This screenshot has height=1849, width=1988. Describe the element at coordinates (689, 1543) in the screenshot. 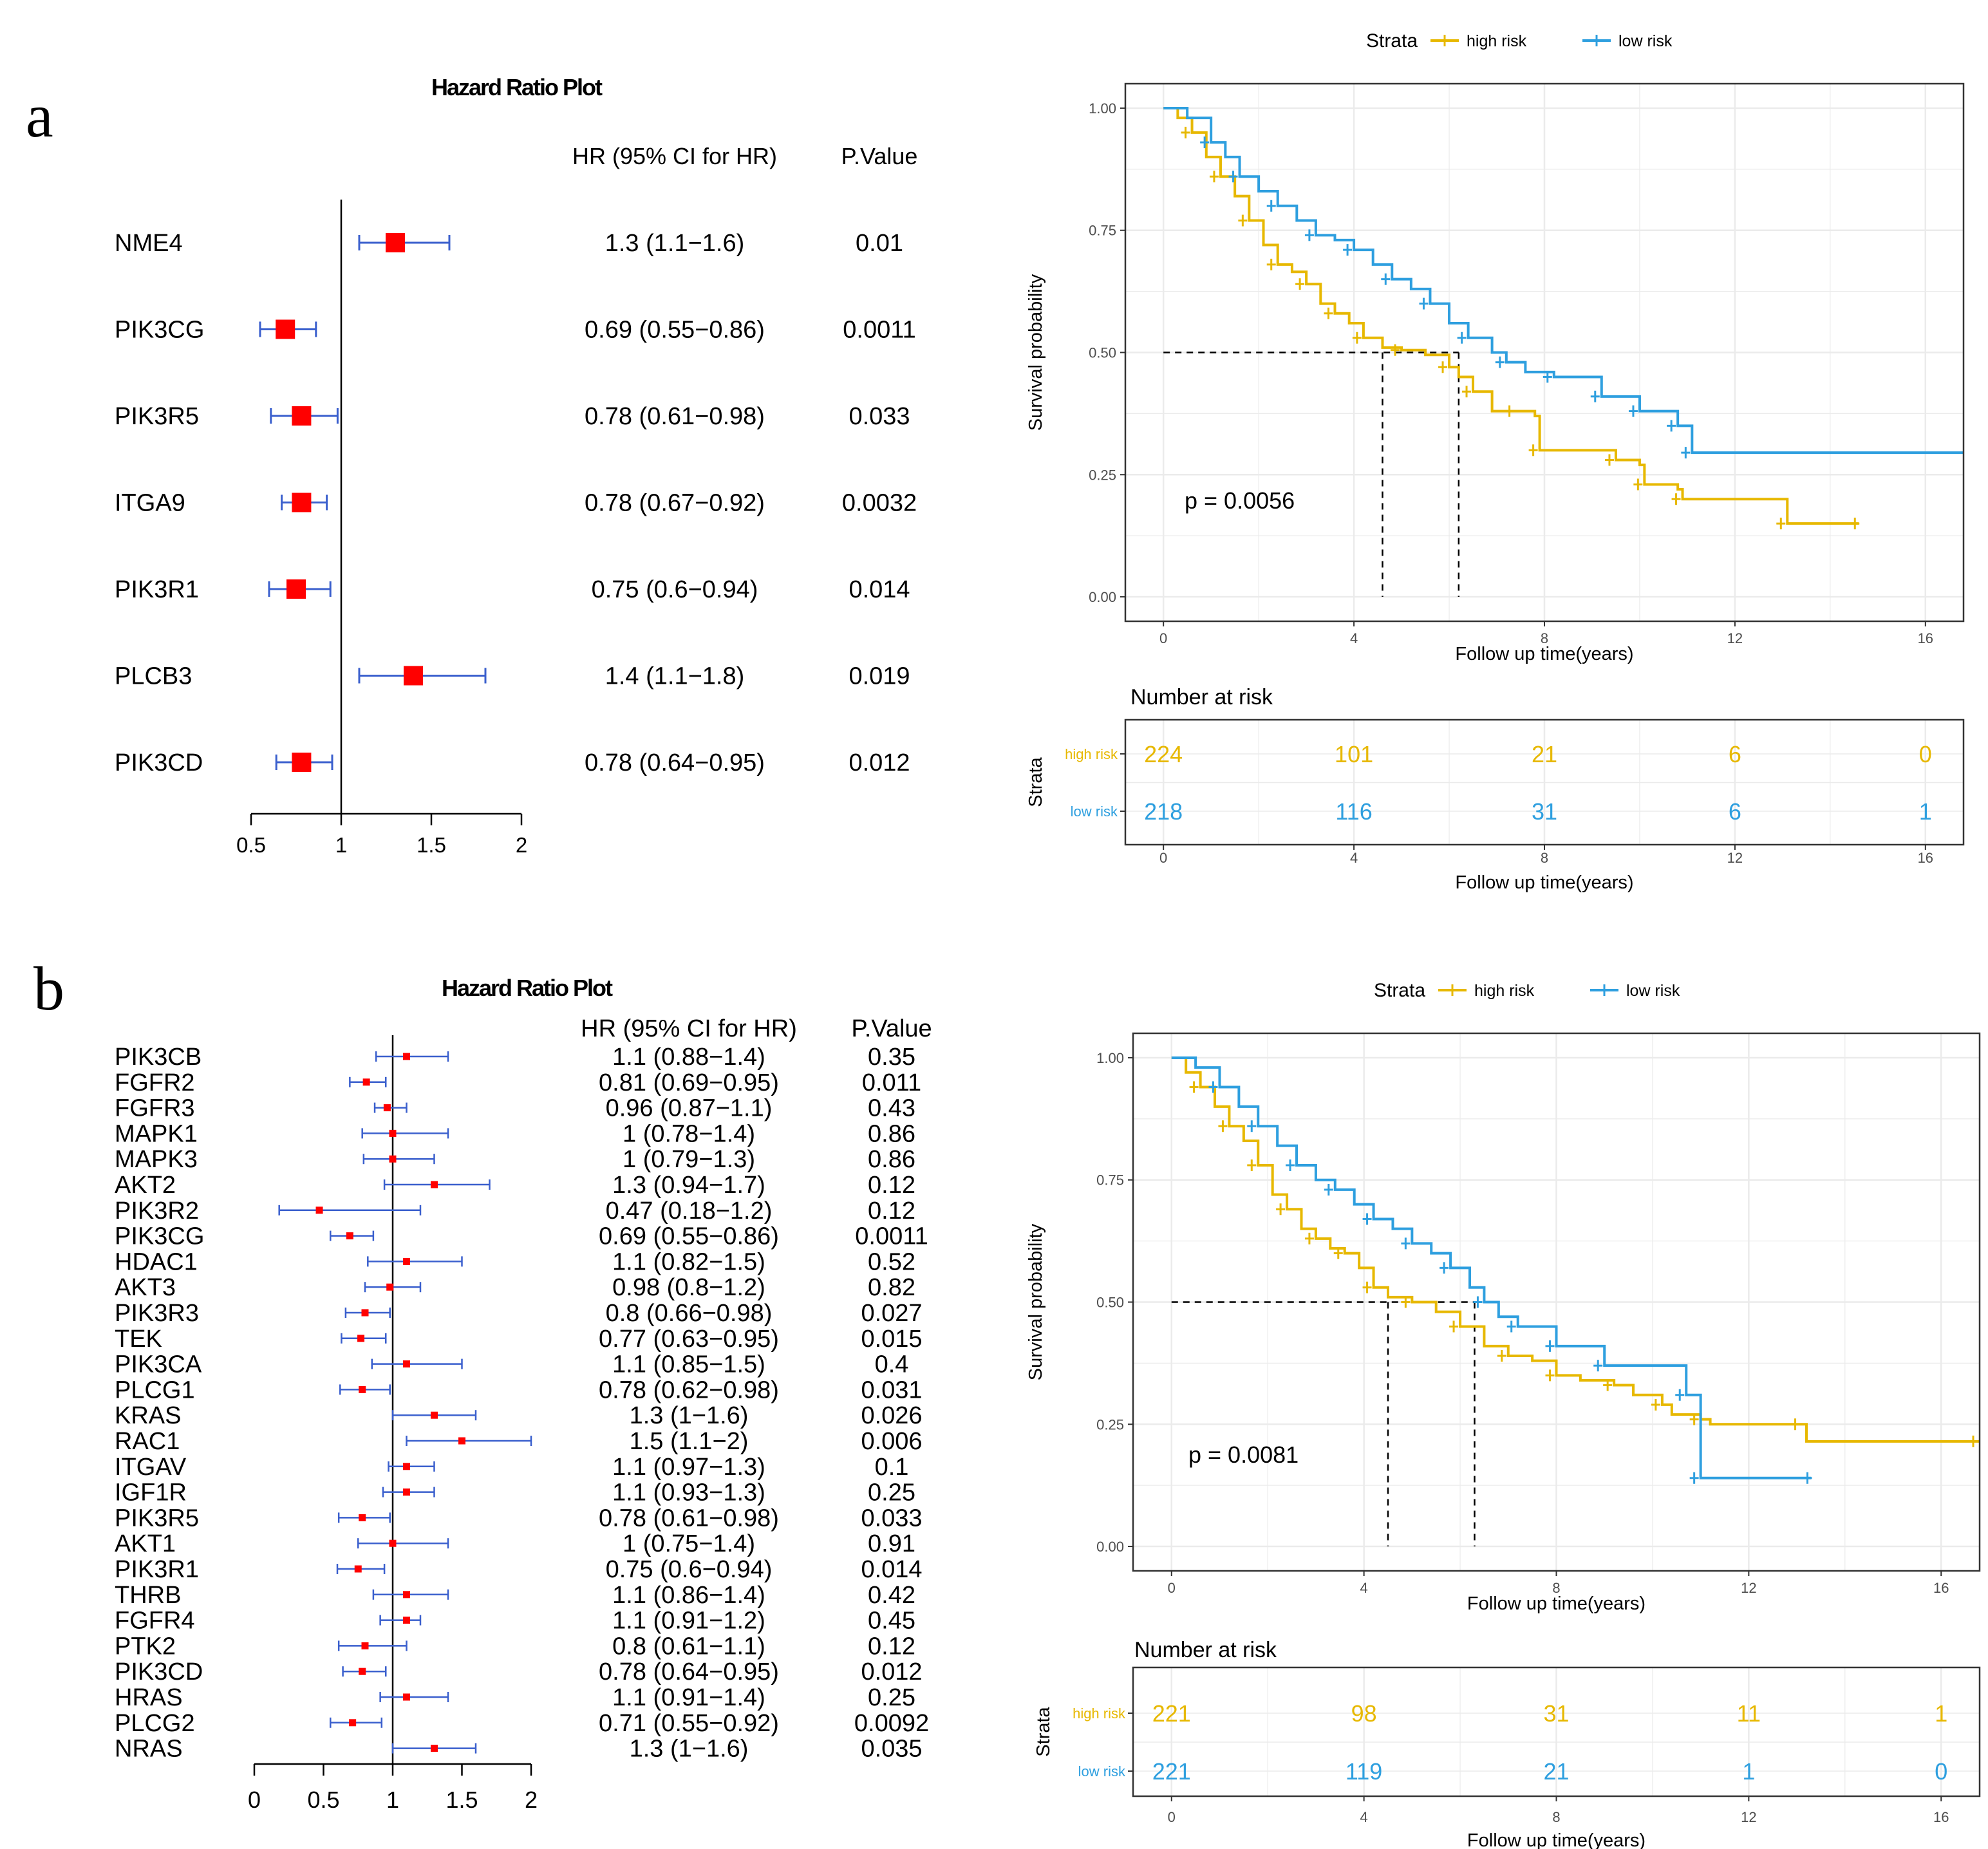

I see `hr-ci-value: 1 (0.75−1.4)` at that location.